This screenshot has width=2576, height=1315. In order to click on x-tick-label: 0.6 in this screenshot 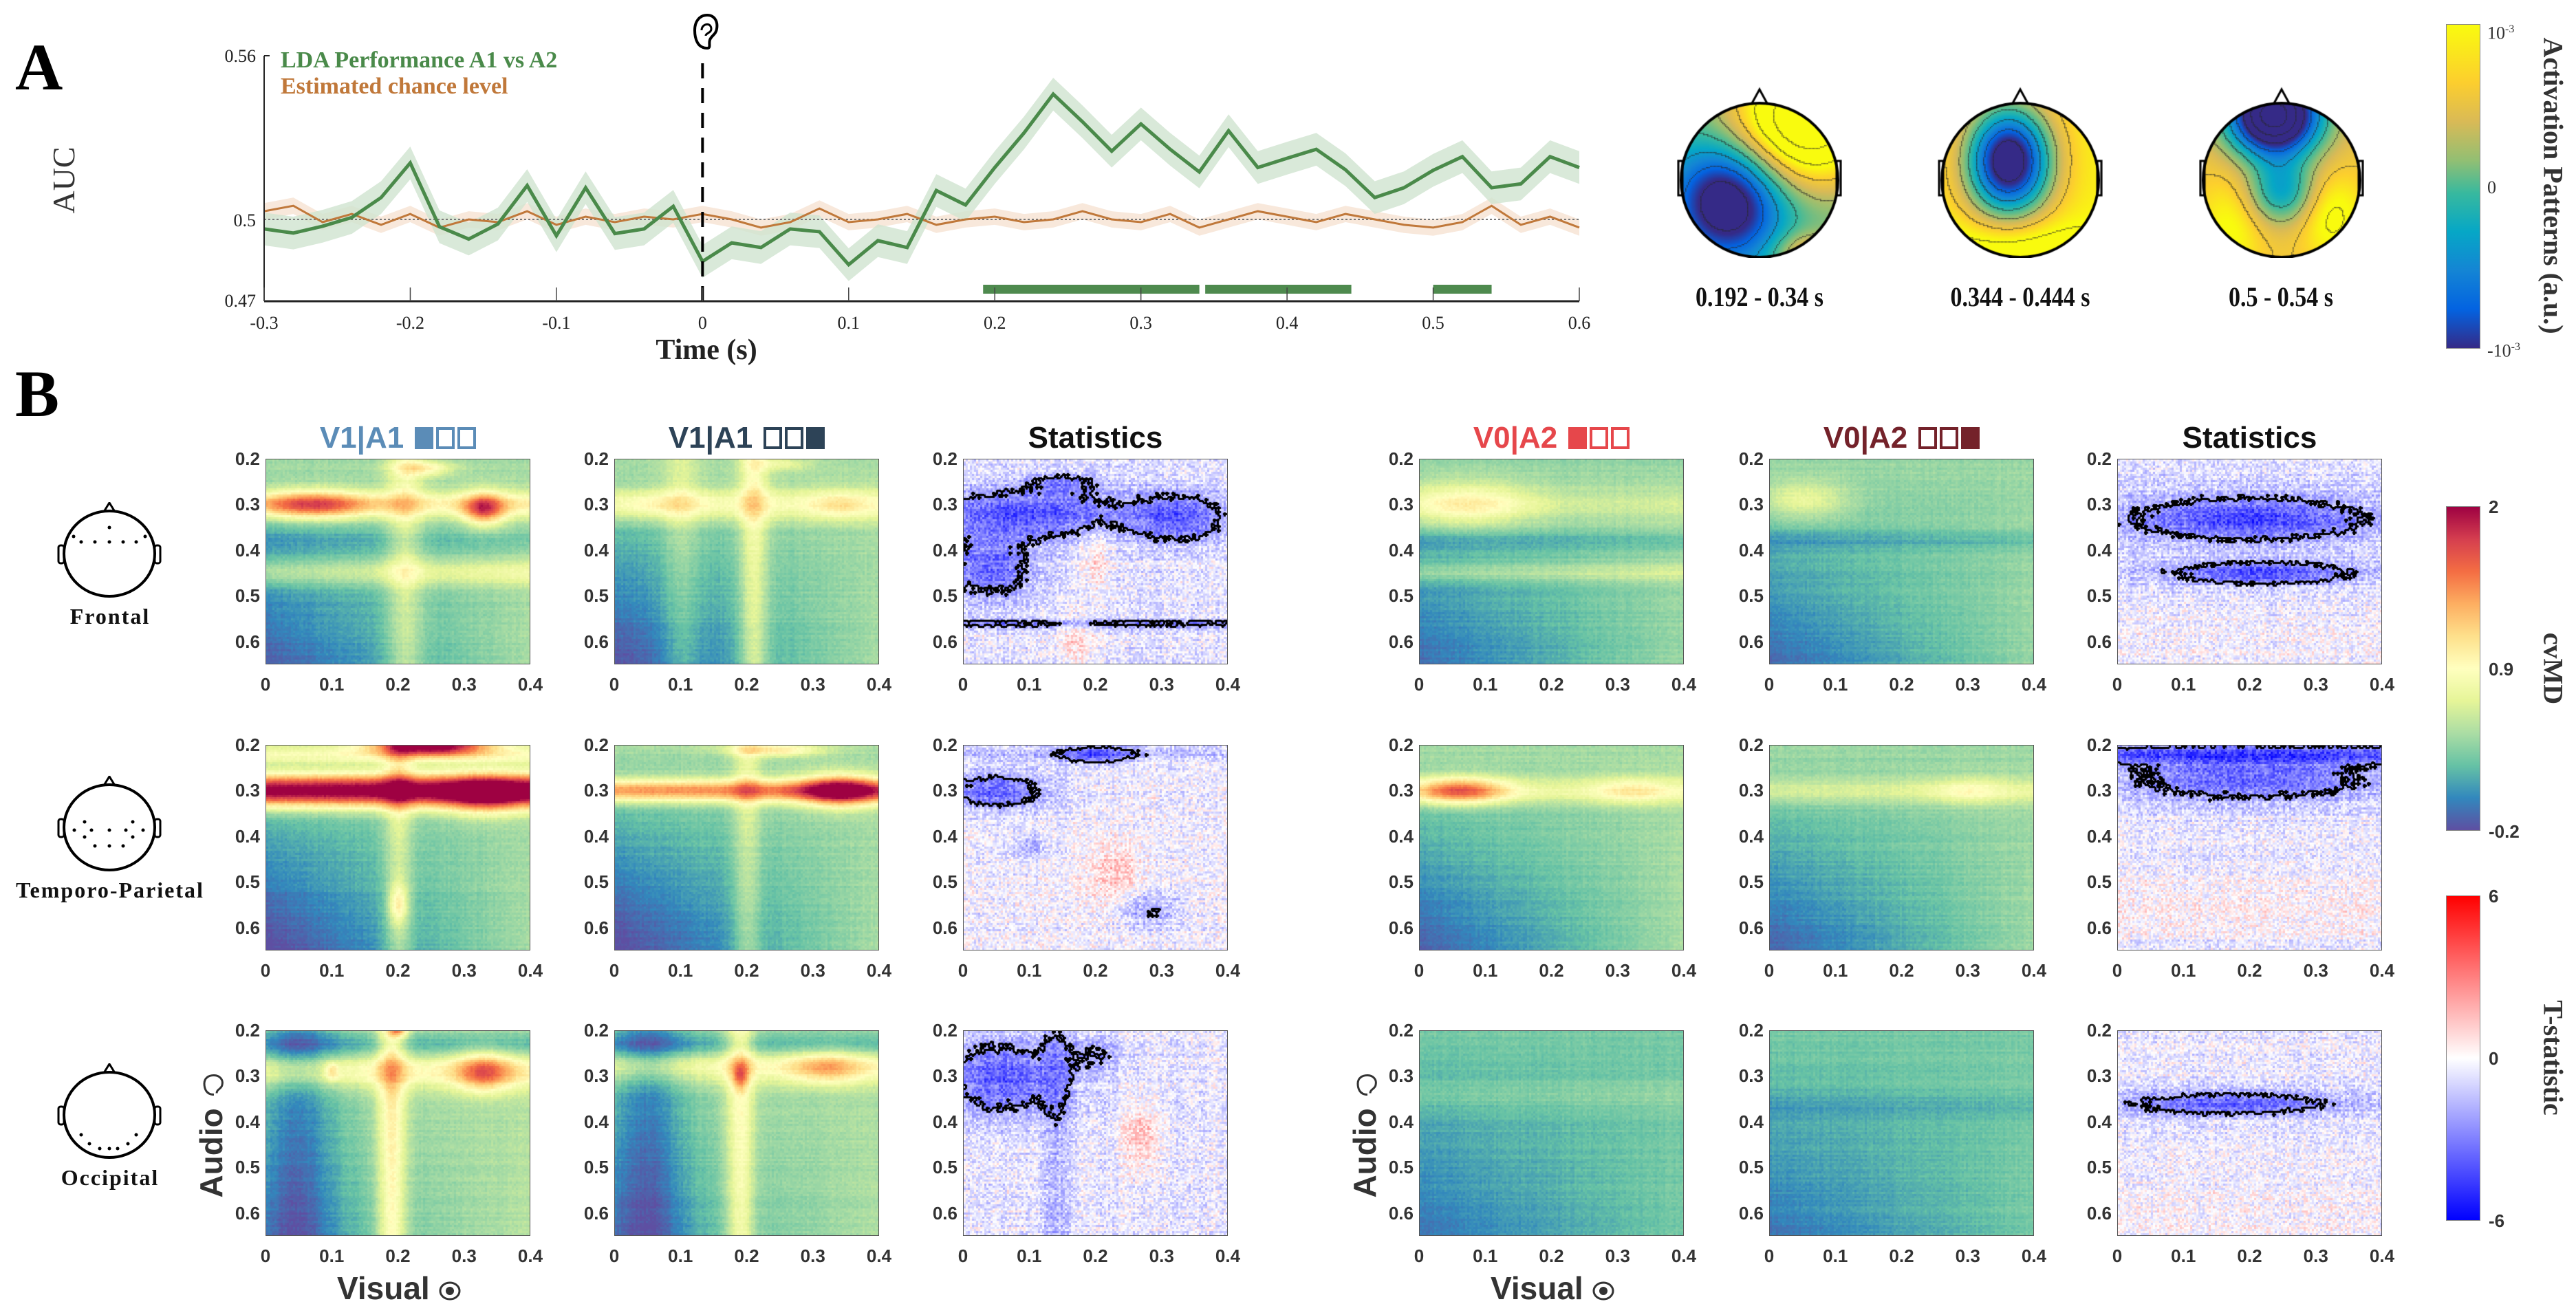, I will do `click(1580, 323)`.